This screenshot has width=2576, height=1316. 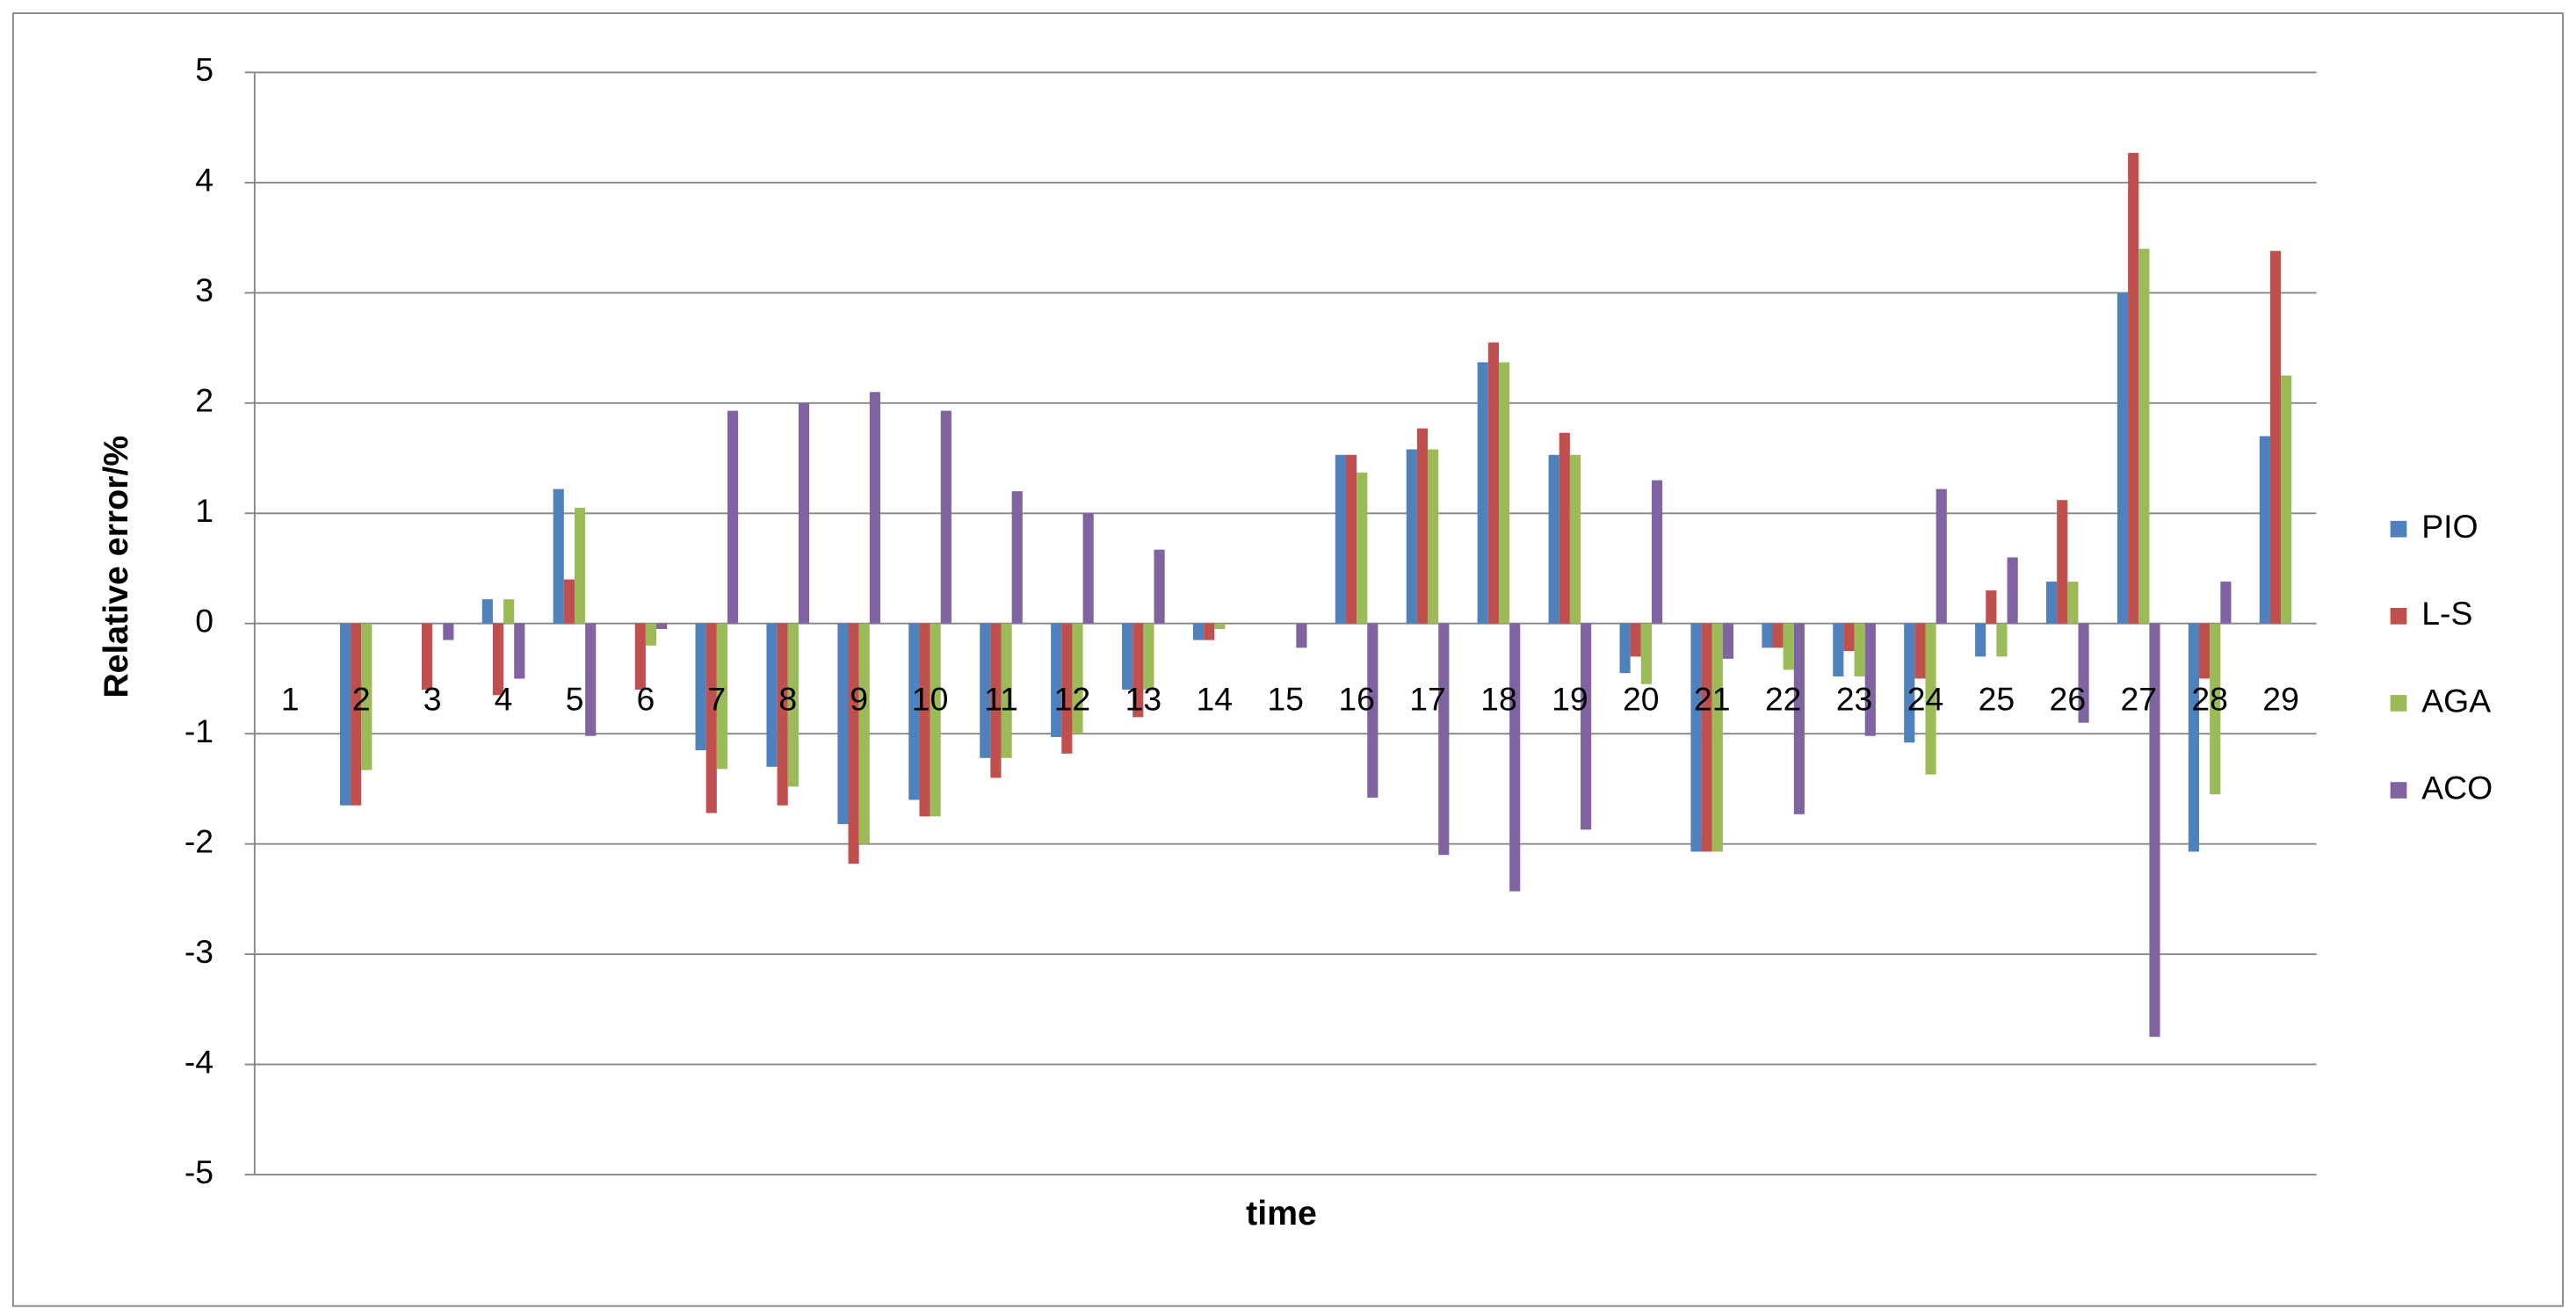 What do you see at coordinates (1997, 698) in the screenshot?
I see `x-tick-label: 25` at bounding box center [1997, 698].